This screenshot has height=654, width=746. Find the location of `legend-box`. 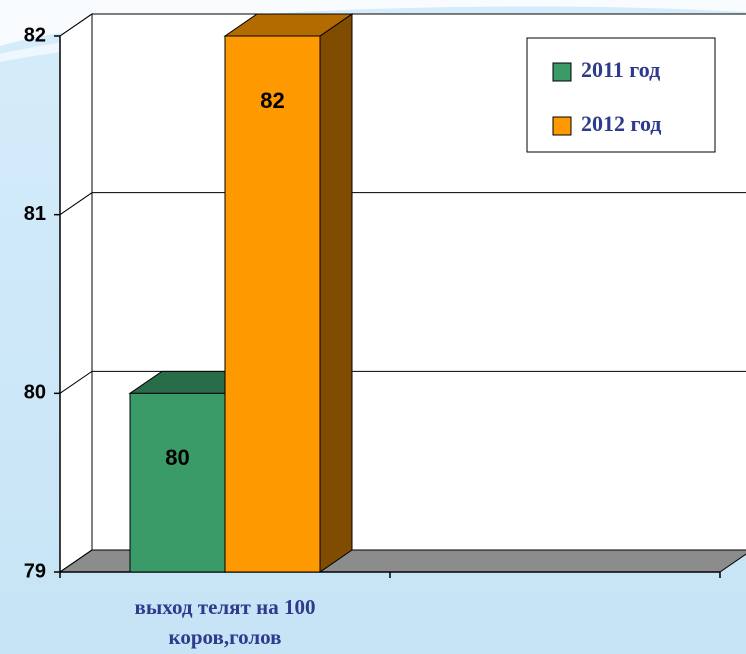

legend-box is located at coordinates (621, 95).